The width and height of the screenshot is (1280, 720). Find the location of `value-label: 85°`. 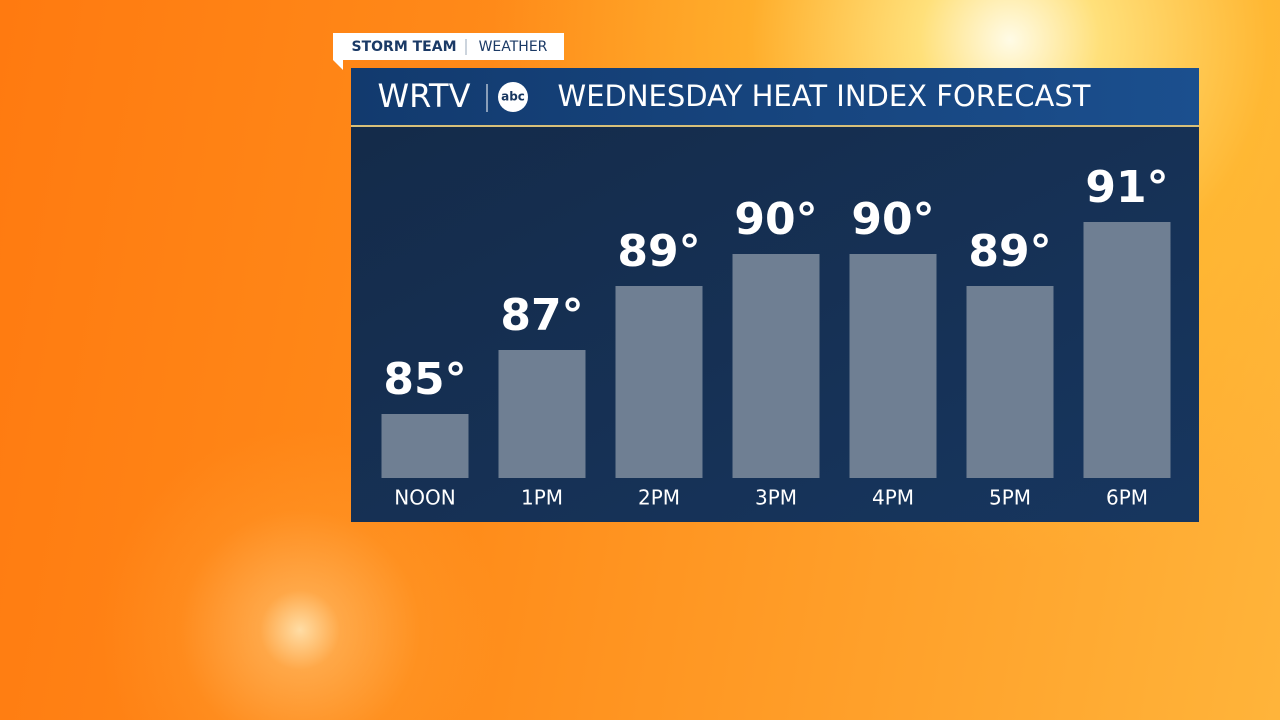

value-label: 85° is located at coordinates (424, 379).